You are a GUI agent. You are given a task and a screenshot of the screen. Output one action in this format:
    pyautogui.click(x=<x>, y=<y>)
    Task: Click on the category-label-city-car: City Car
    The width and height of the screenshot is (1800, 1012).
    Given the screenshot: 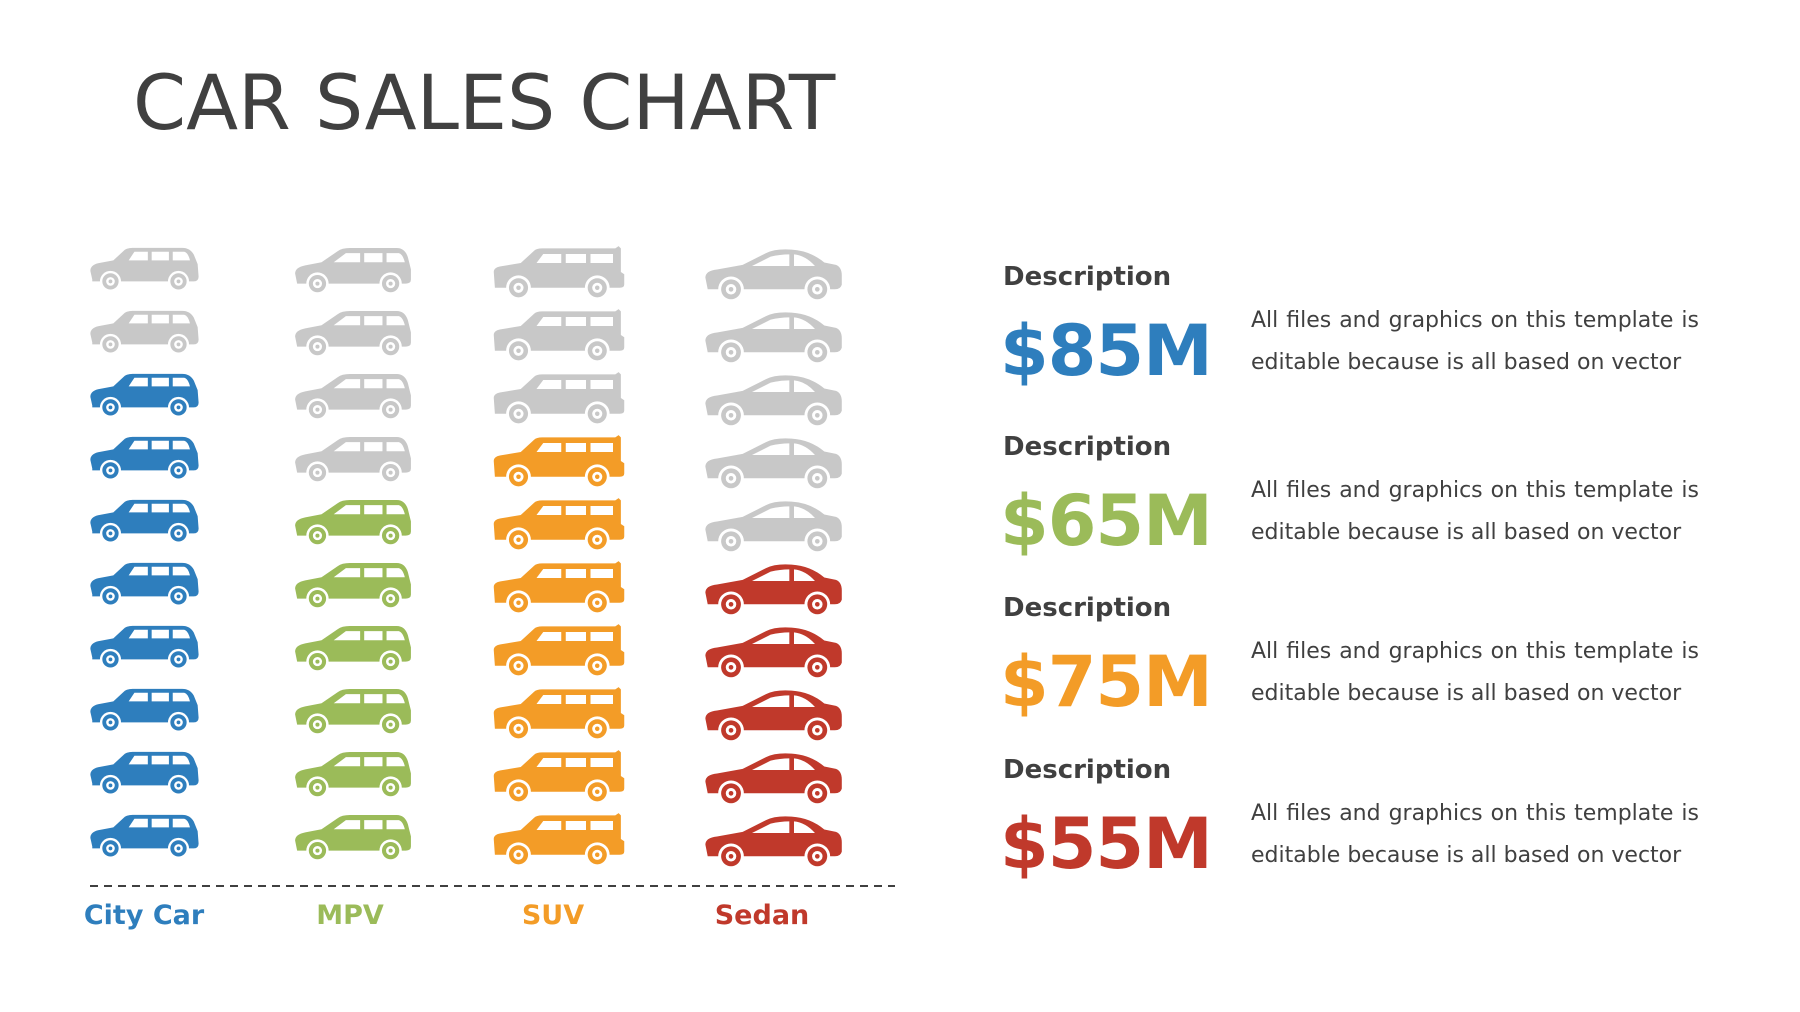 What is the action you would take?
    pyautogui.click(x=144, y=915)
    